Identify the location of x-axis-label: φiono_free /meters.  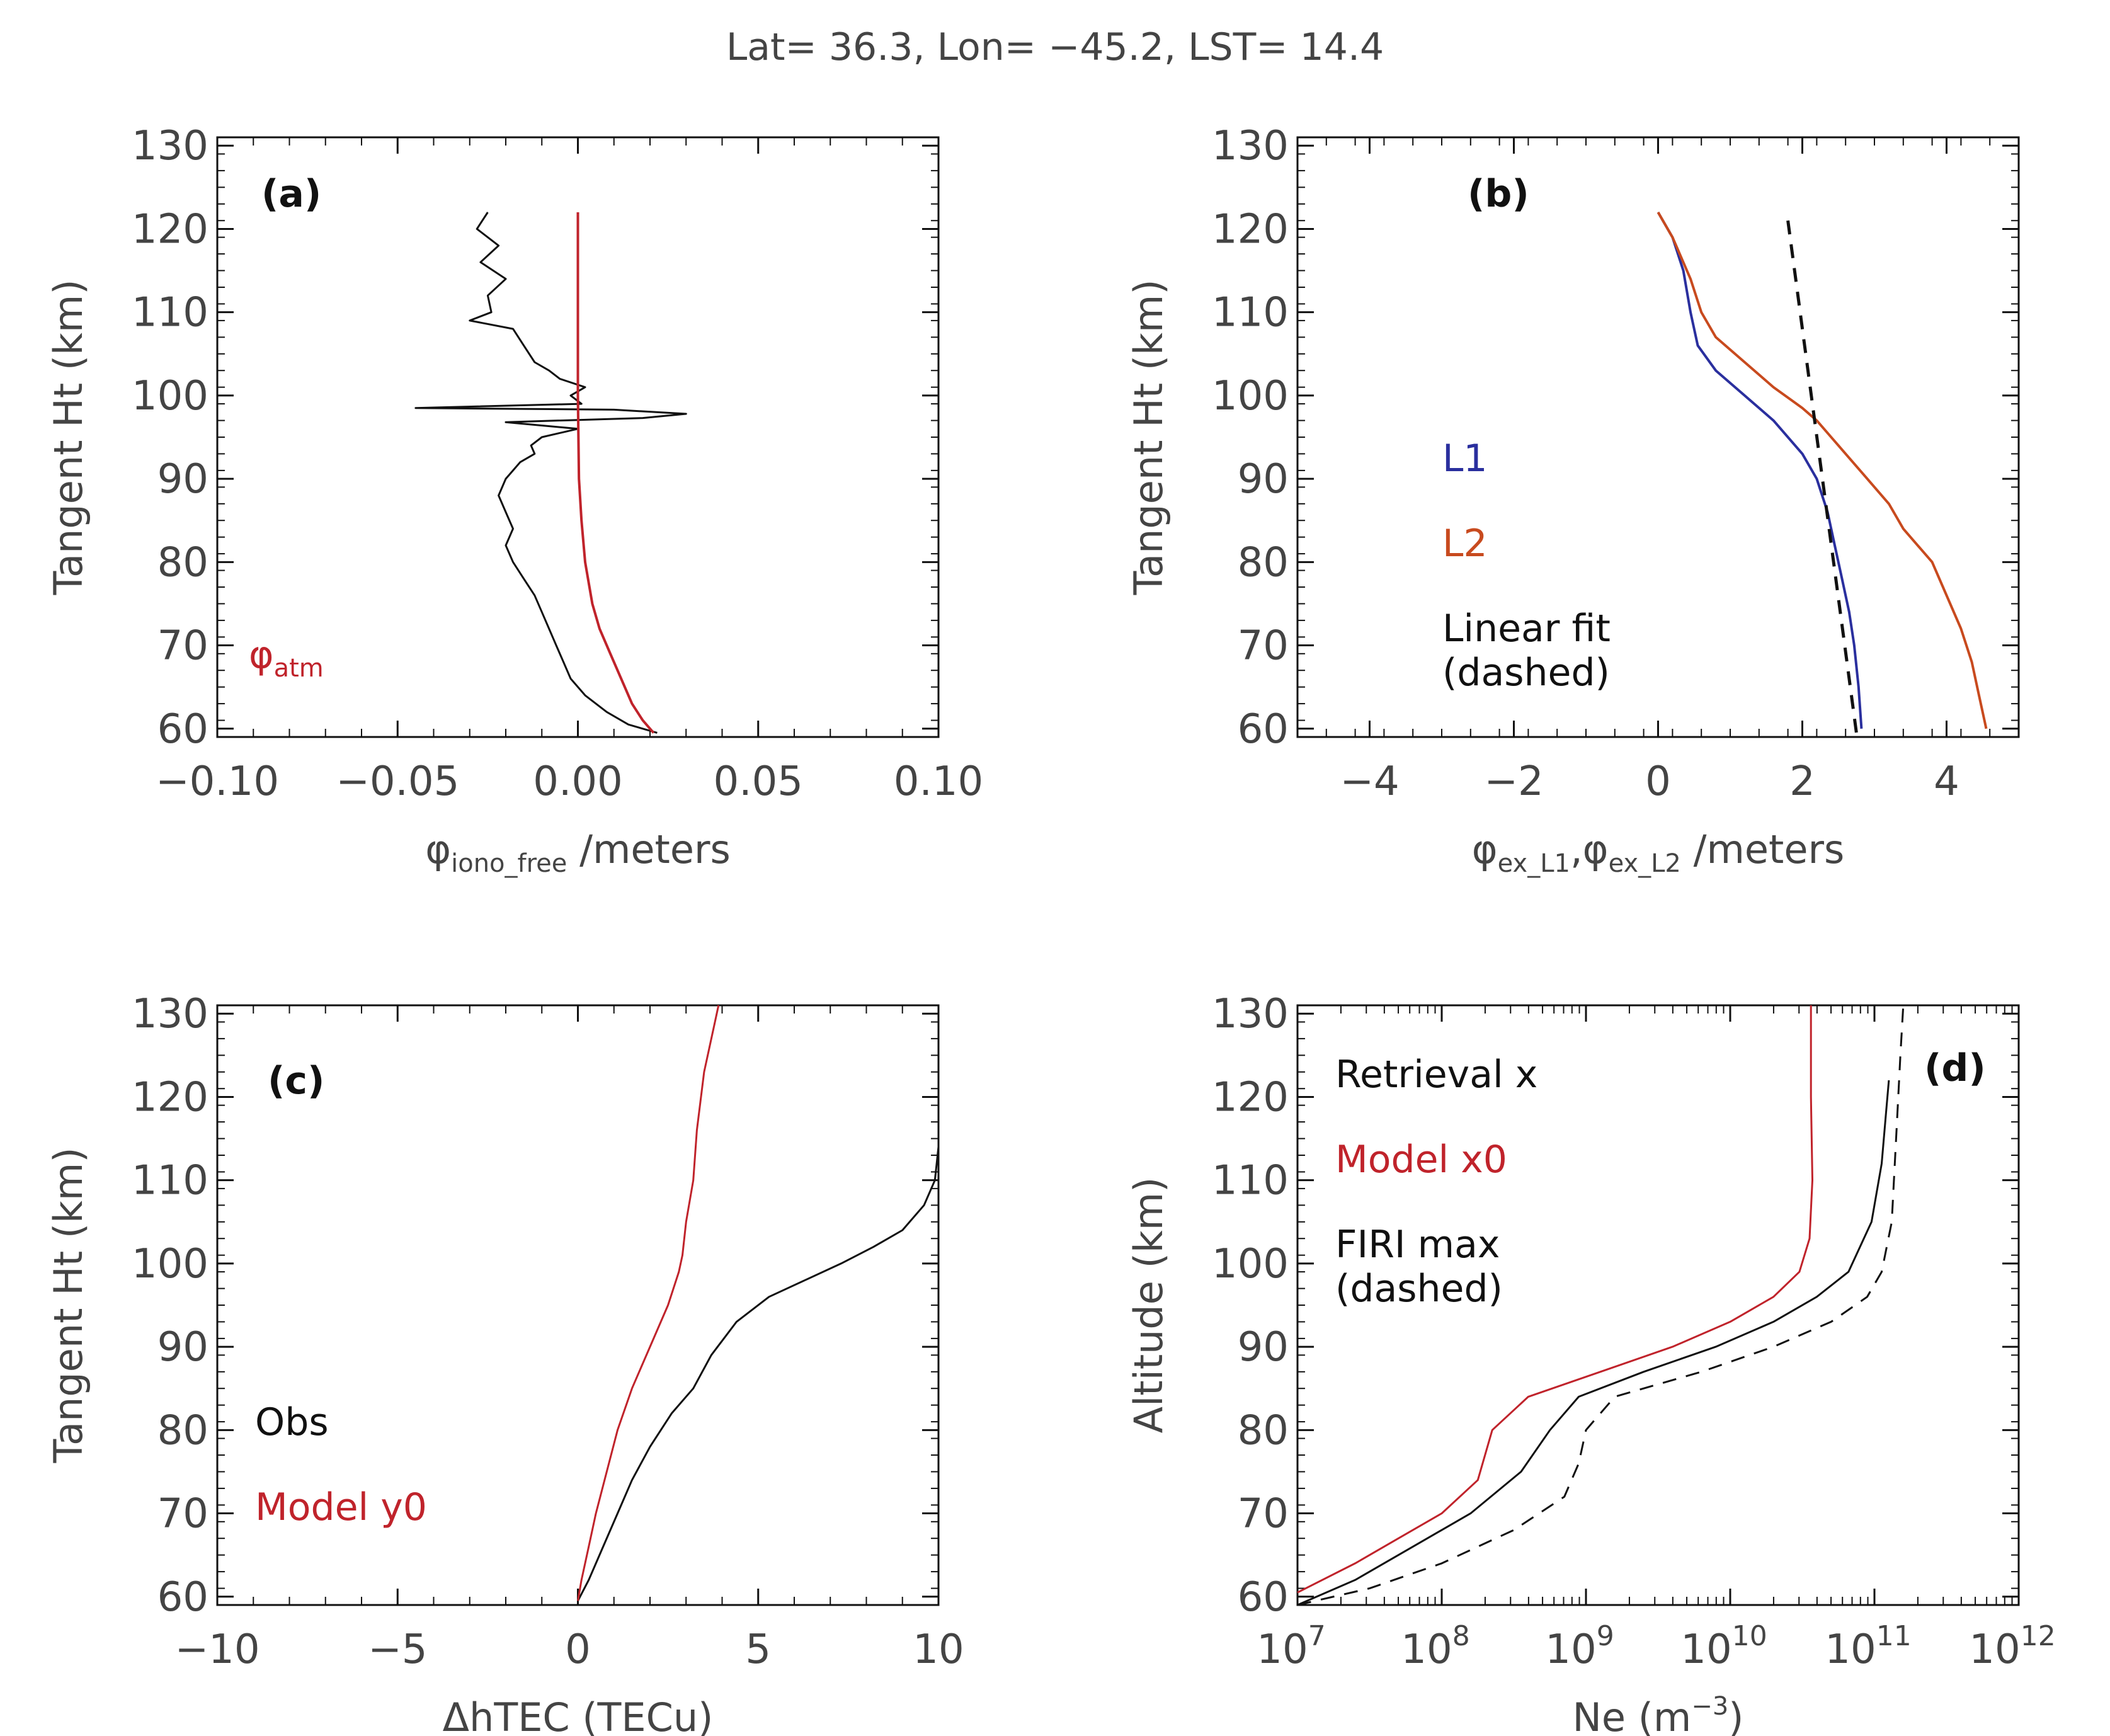
(578, 852).